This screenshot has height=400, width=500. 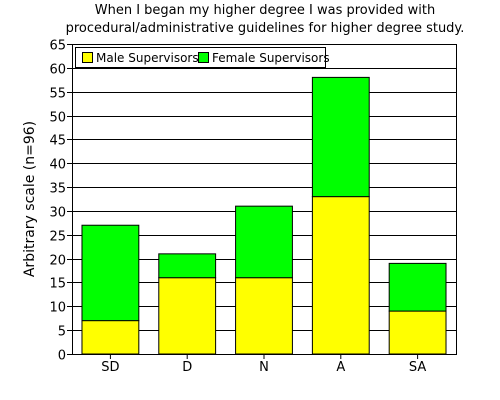 I want to click on bar-male-sa, so click(x=417, y=332).